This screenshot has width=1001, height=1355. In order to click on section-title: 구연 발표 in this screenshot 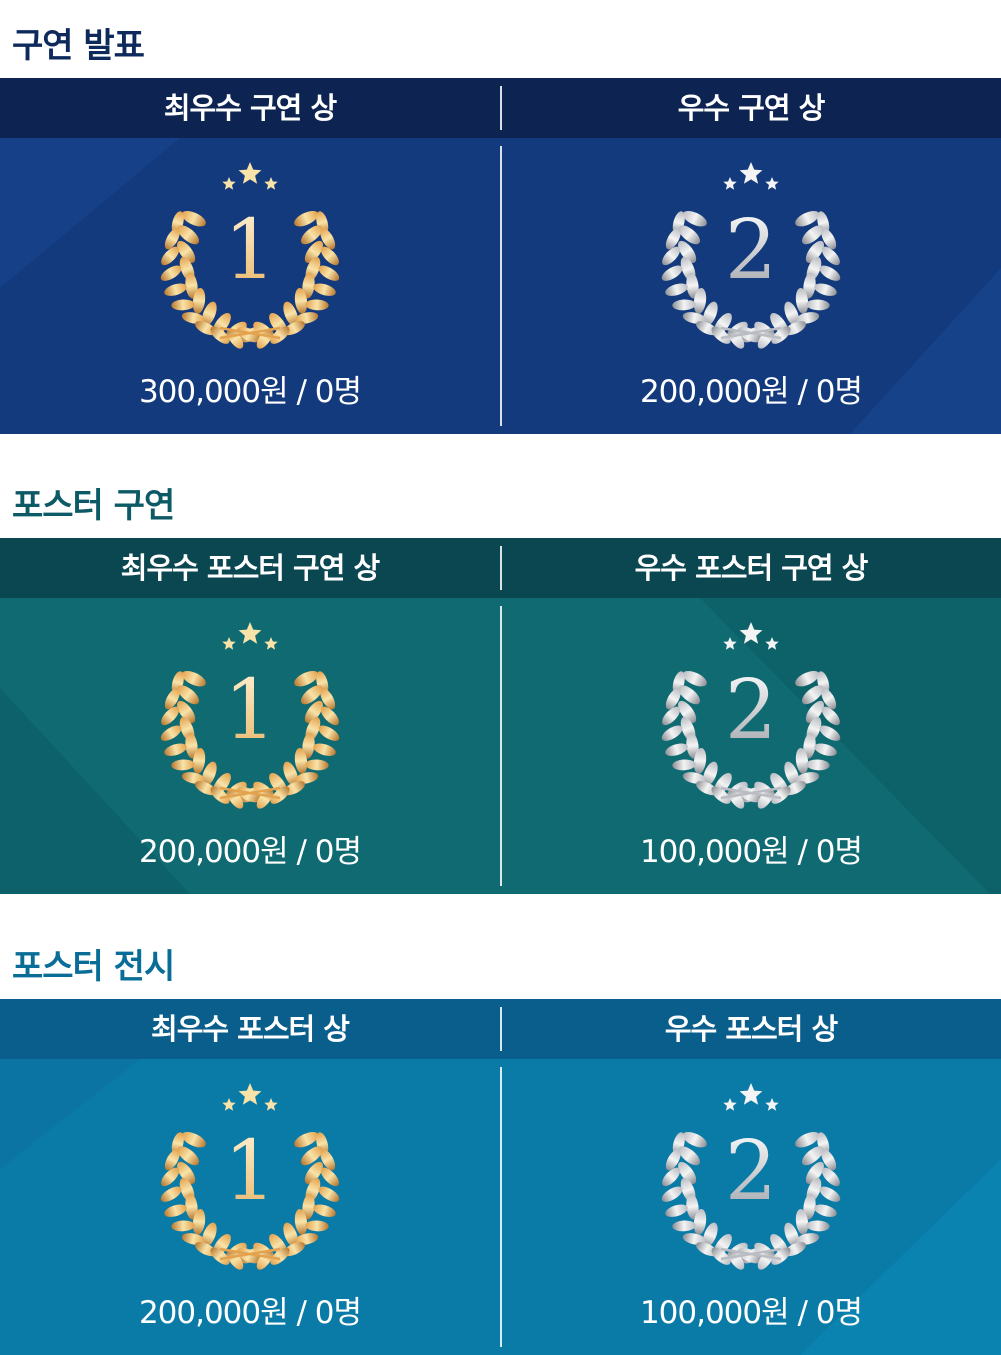, I will do `click(78, 46)`.